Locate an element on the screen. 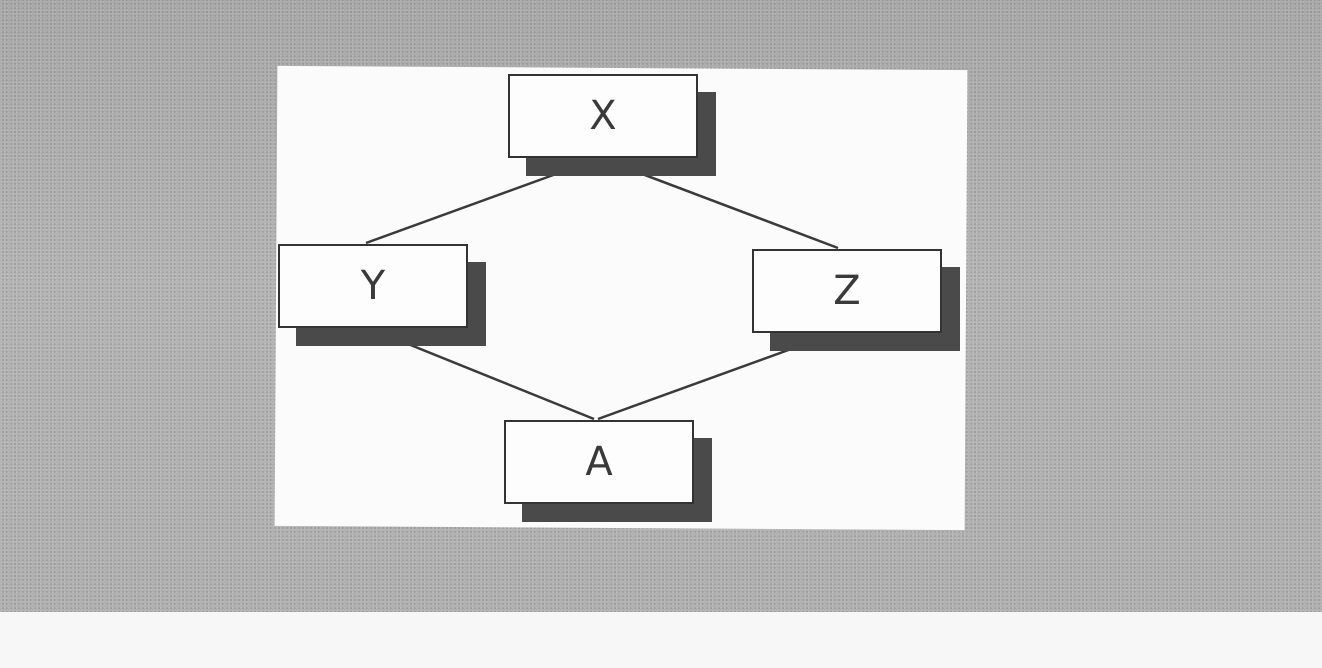 This screenshot has width=1322, height=668. node-label: Y is located at coordinates (373, 286).